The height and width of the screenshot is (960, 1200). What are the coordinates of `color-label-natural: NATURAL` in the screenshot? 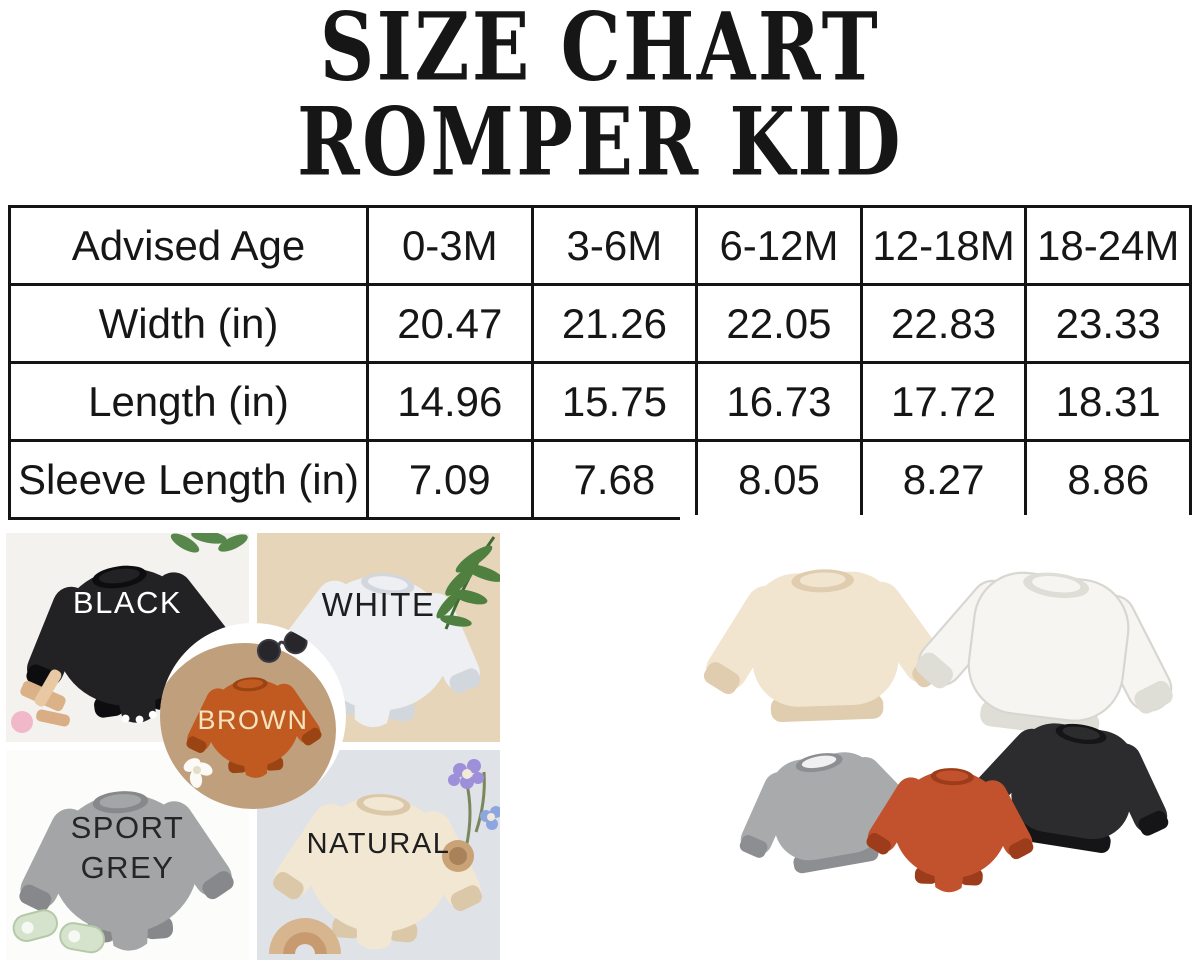 It's located at (378, 844).